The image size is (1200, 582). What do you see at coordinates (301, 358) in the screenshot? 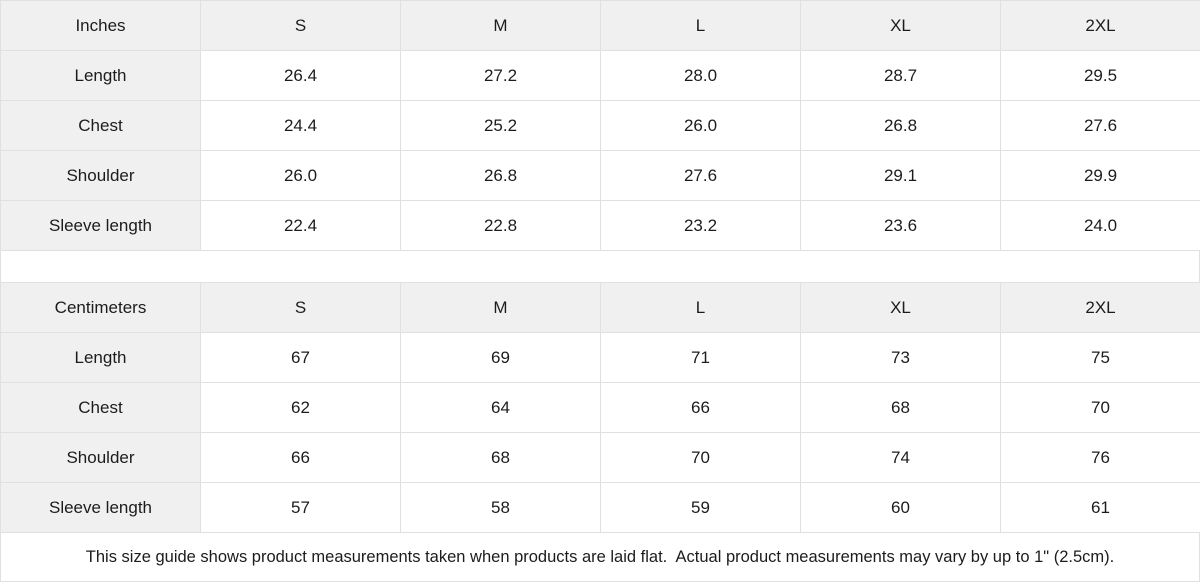
I see `value-cell: 67` at bounding box center [301, 358].